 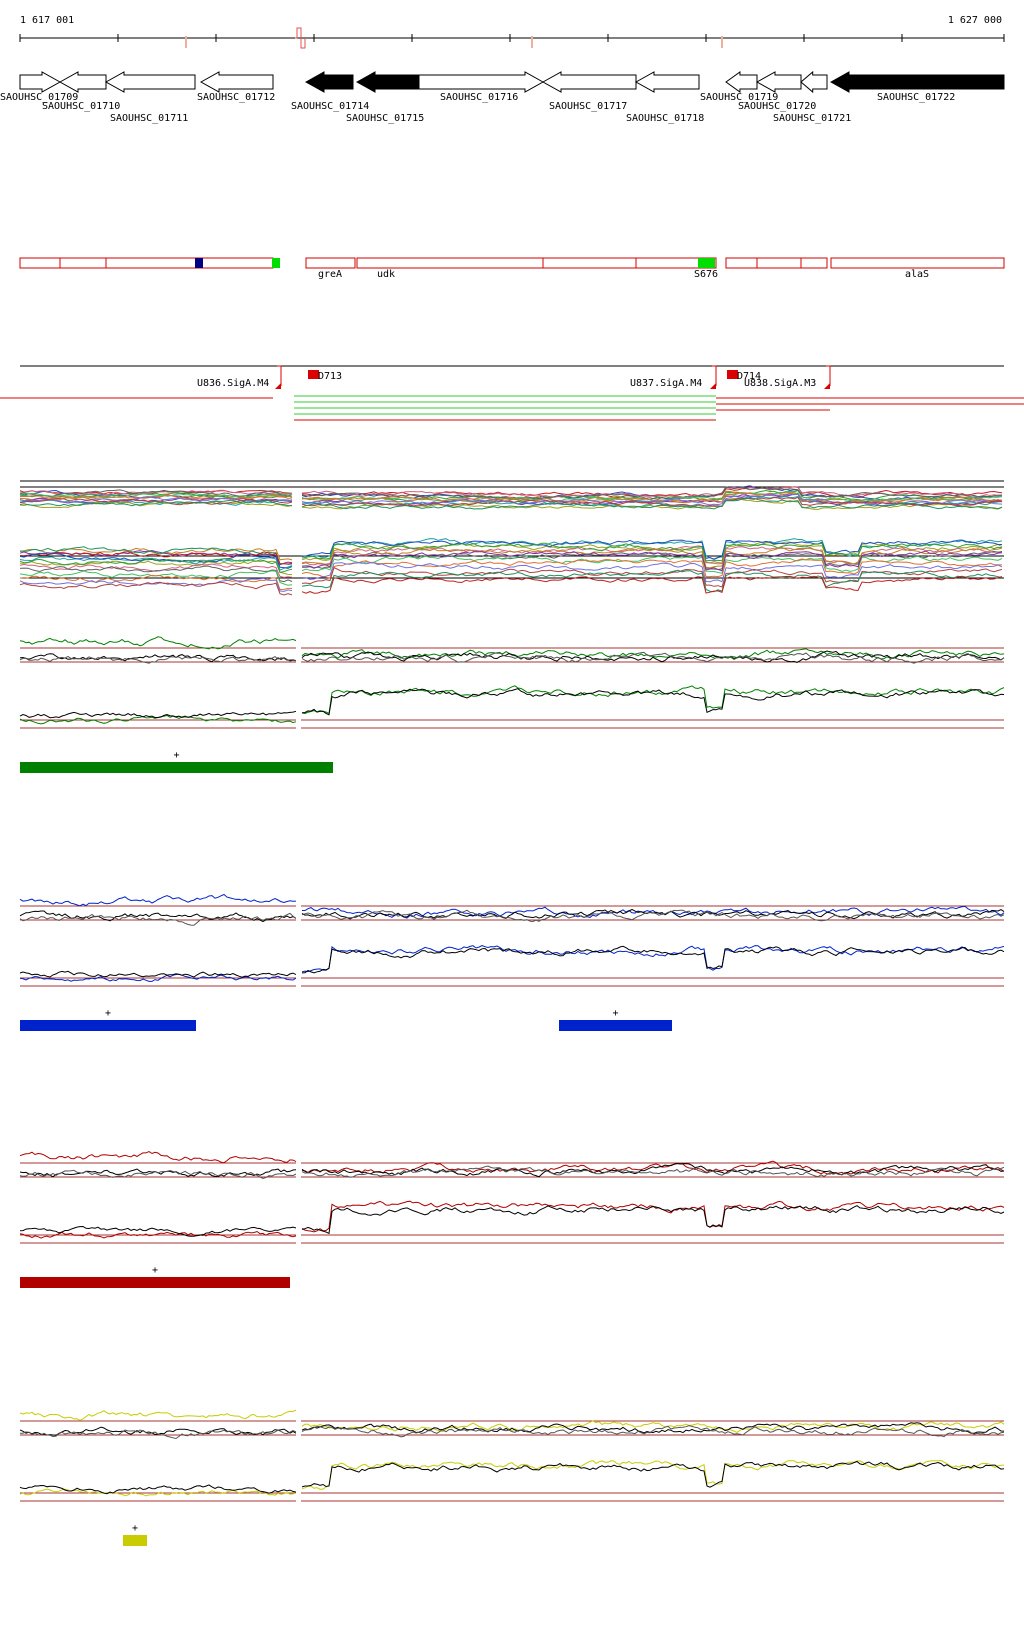 What do you see at coordinates (108, 1013) in the screenshot?
I see `condition-bar-marker: +` at bounding box center [108, 1013].